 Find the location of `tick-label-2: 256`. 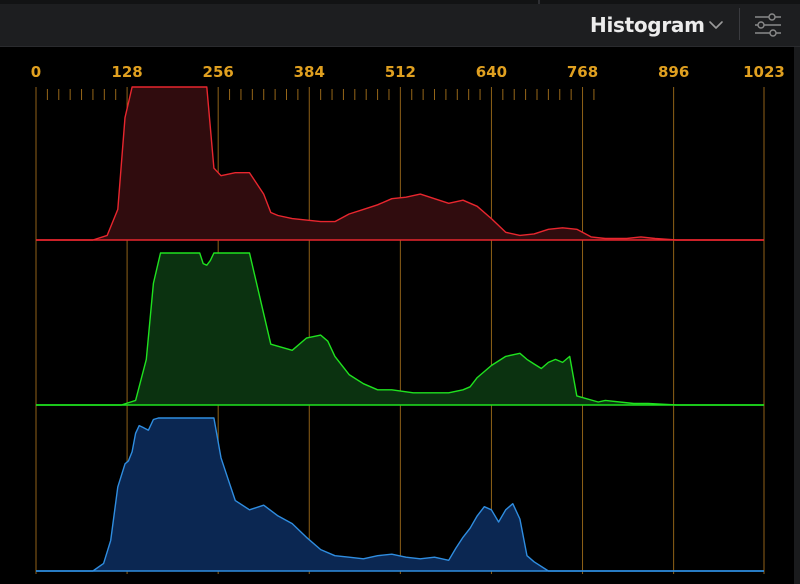

tick-label-2: 256 is located at coordinates (218, 72).